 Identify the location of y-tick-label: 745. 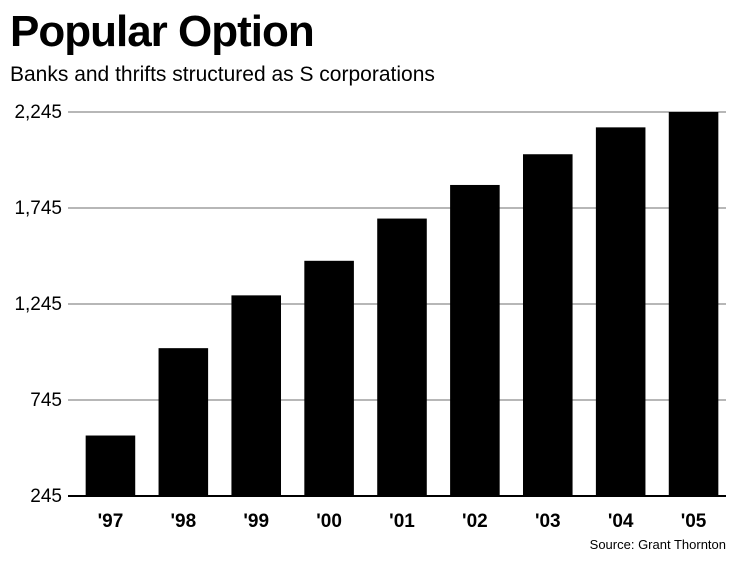
(46, 400).